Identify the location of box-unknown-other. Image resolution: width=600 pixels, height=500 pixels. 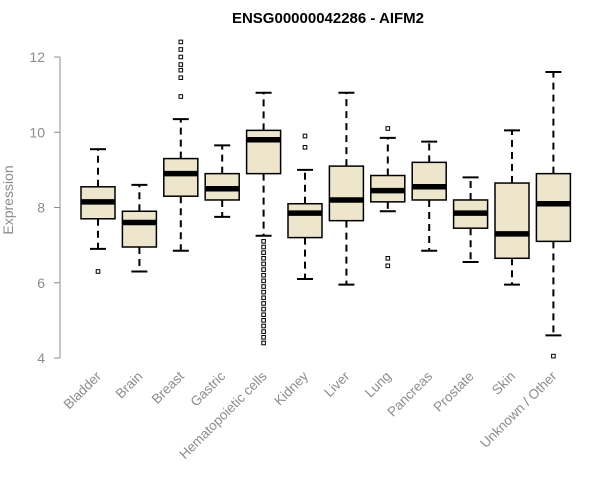
(553, 215).